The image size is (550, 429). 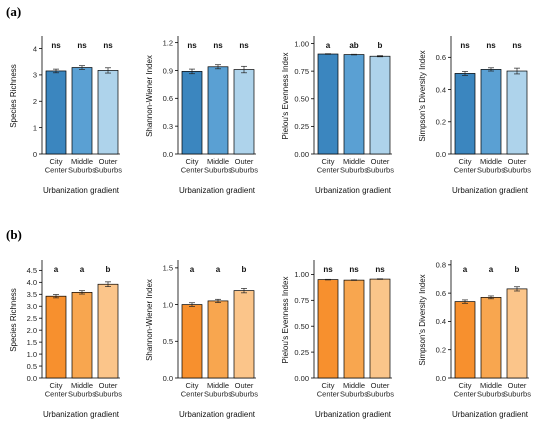 I want to click on significance-label: ab, so click(x=353, y=45).